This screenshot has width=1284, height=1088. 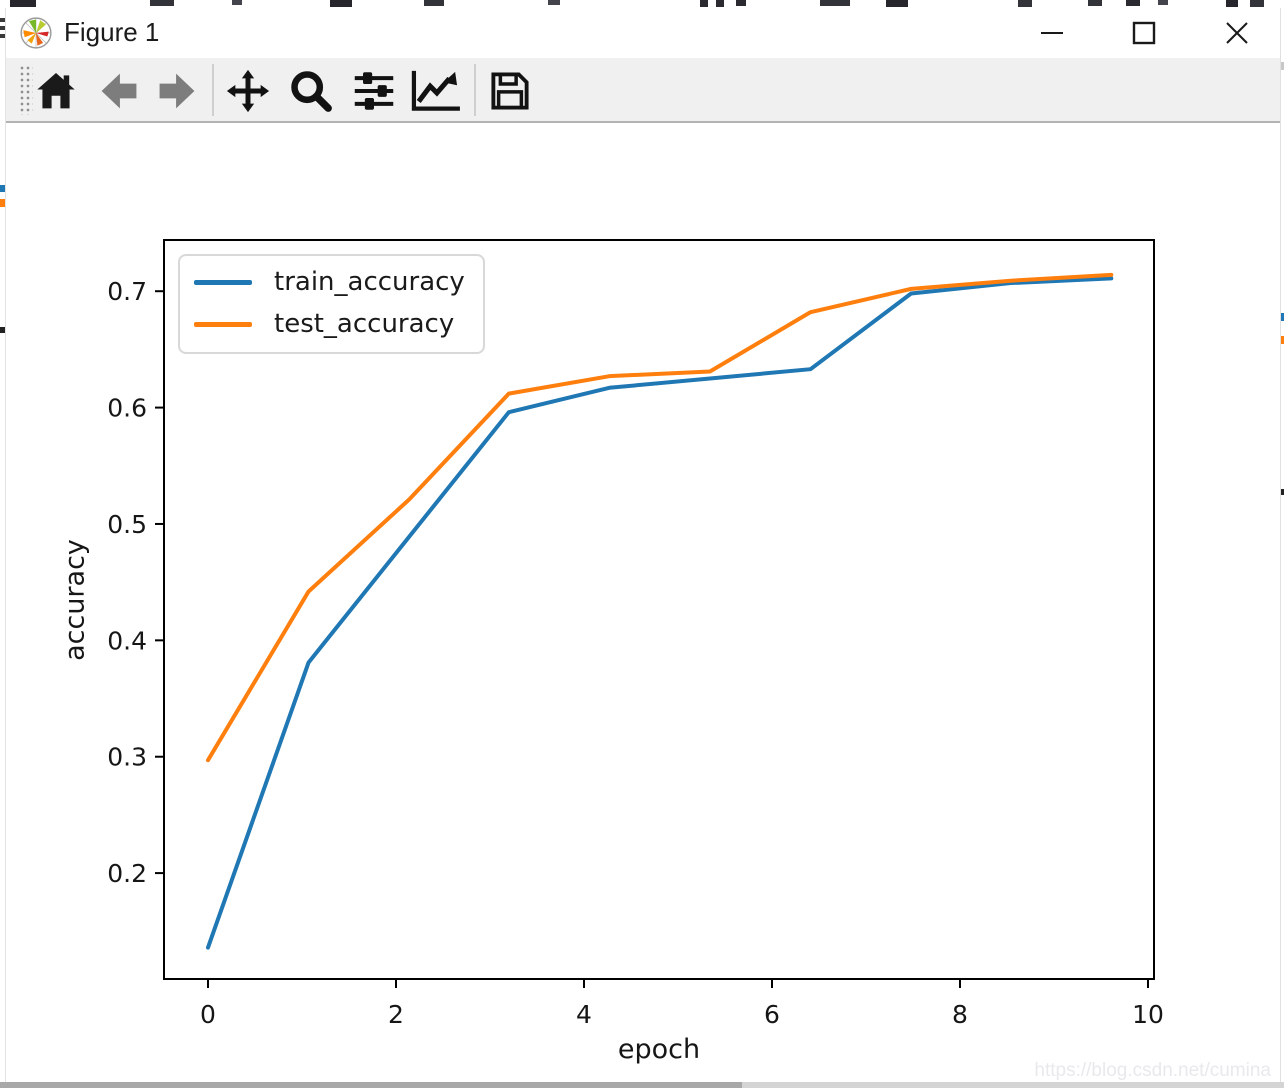 I want to click on curve-options-icon, so click(x=435, y=90).